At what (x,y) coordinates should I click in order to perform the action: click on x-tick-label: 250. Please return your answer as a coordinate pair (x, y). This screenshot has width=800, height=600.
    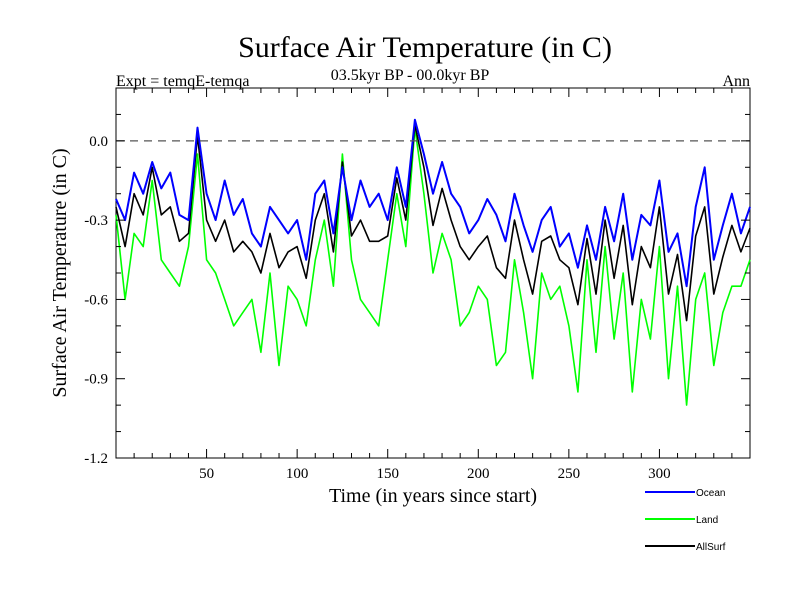
    Looking at the image, I should click on (569, 474).